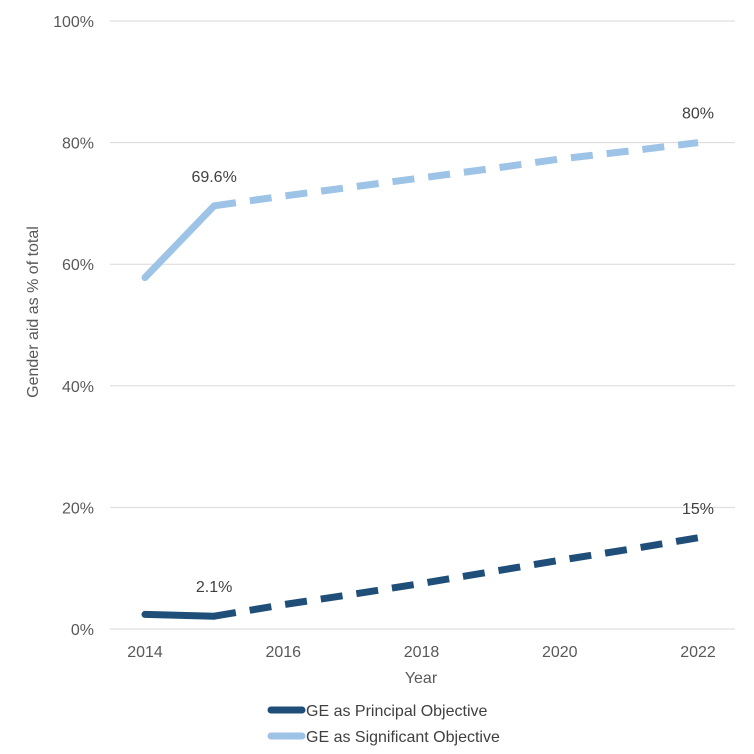  What do you see at coordinates (698, 509) in the screenshot?
I see `data-label: 15%` at bounding box center [698, 509].